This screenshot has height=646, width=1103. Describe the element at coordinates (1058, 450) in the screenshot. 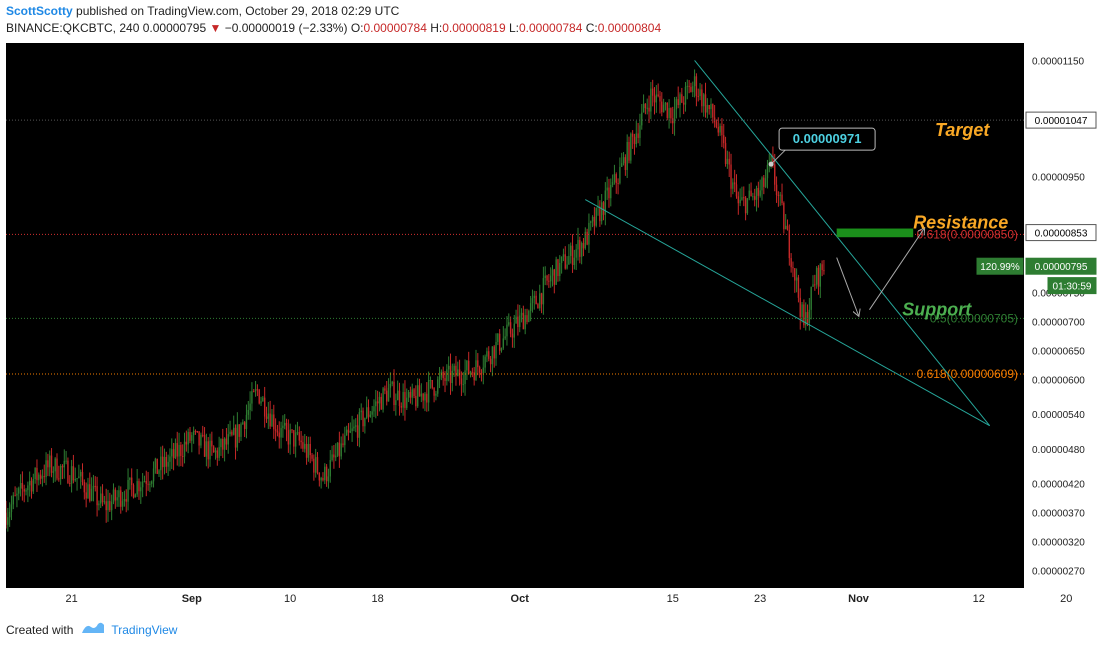

I see `price-tick-label: 0.00000480` at that location.